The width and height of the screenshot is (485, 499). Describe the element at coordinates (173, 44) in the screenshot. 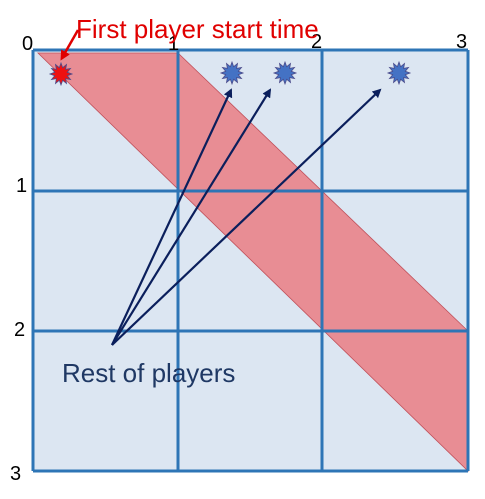

I see `x-tick-1: 1` at that location.